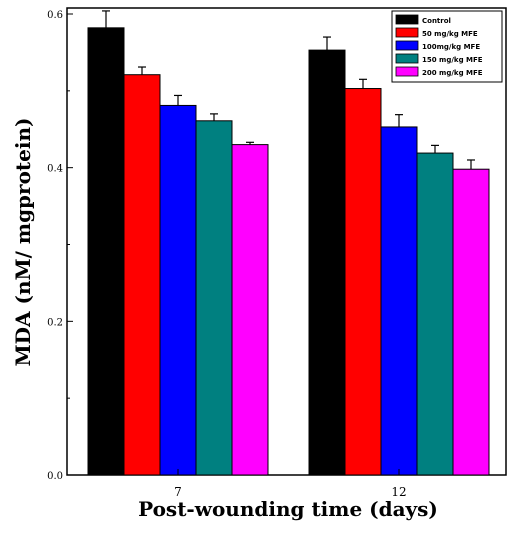  I want to click on legend-label: 100mg/kg MFE, so click(451, 47).